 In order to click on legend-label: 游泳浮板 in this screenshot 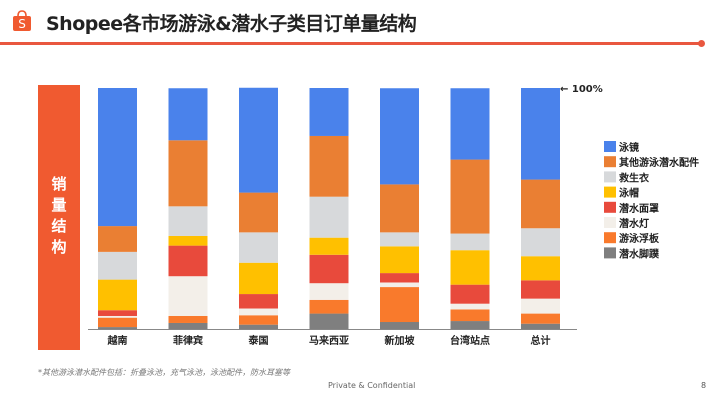, I will do `click(639, 238)`.